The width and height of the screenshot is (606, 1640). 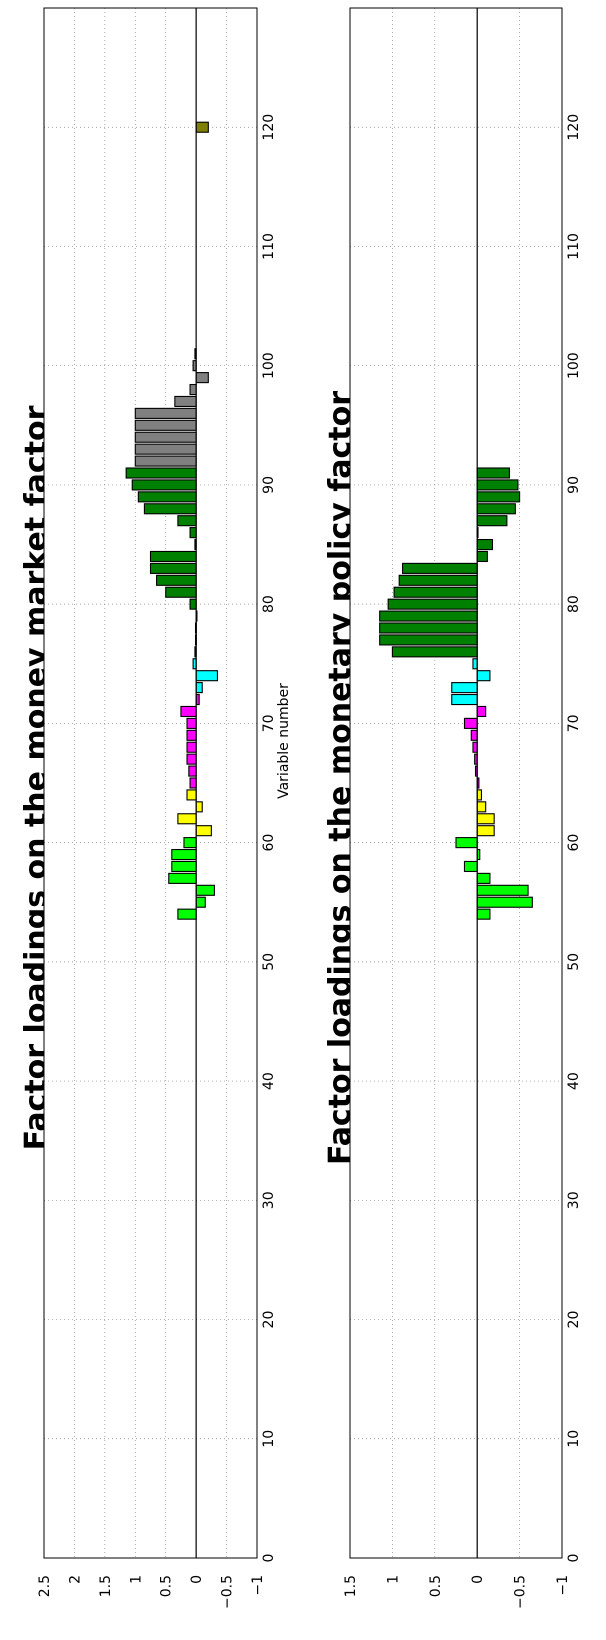 What do you see at coordinates (269, 1439) in the screenshot?
I see `x-tick-label: 10` at bounding box center [269, 1439].